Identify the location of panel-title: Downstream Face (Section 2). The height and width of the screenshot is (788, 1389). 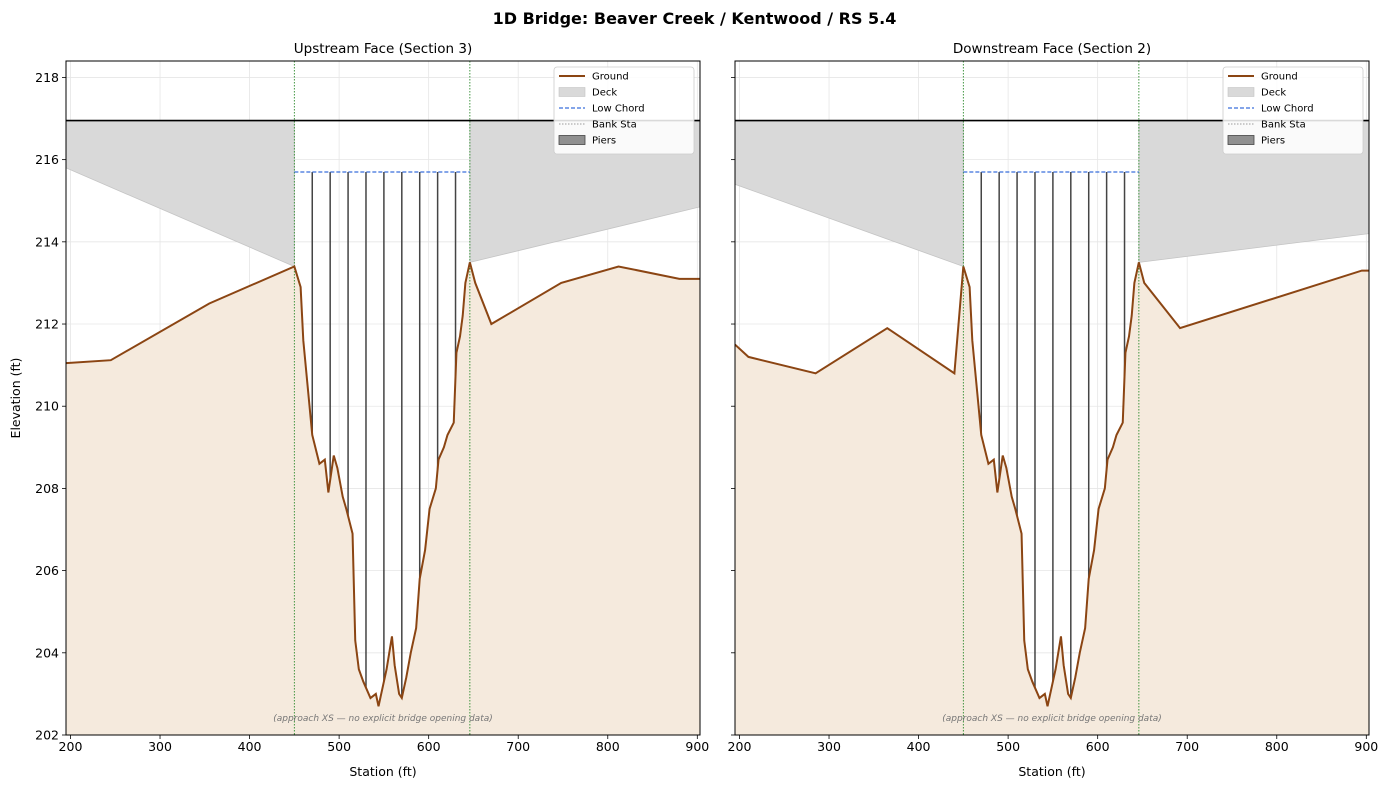
(1052, 49).